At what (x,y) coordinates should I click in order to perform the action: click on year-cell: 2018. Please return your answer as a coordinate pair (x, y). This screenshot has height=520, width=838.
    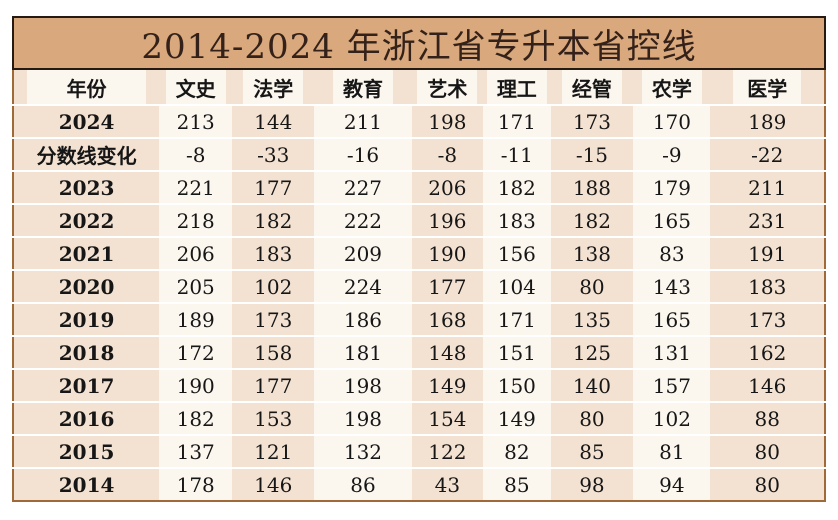
    Looking at the image, I should click on (86, 353).